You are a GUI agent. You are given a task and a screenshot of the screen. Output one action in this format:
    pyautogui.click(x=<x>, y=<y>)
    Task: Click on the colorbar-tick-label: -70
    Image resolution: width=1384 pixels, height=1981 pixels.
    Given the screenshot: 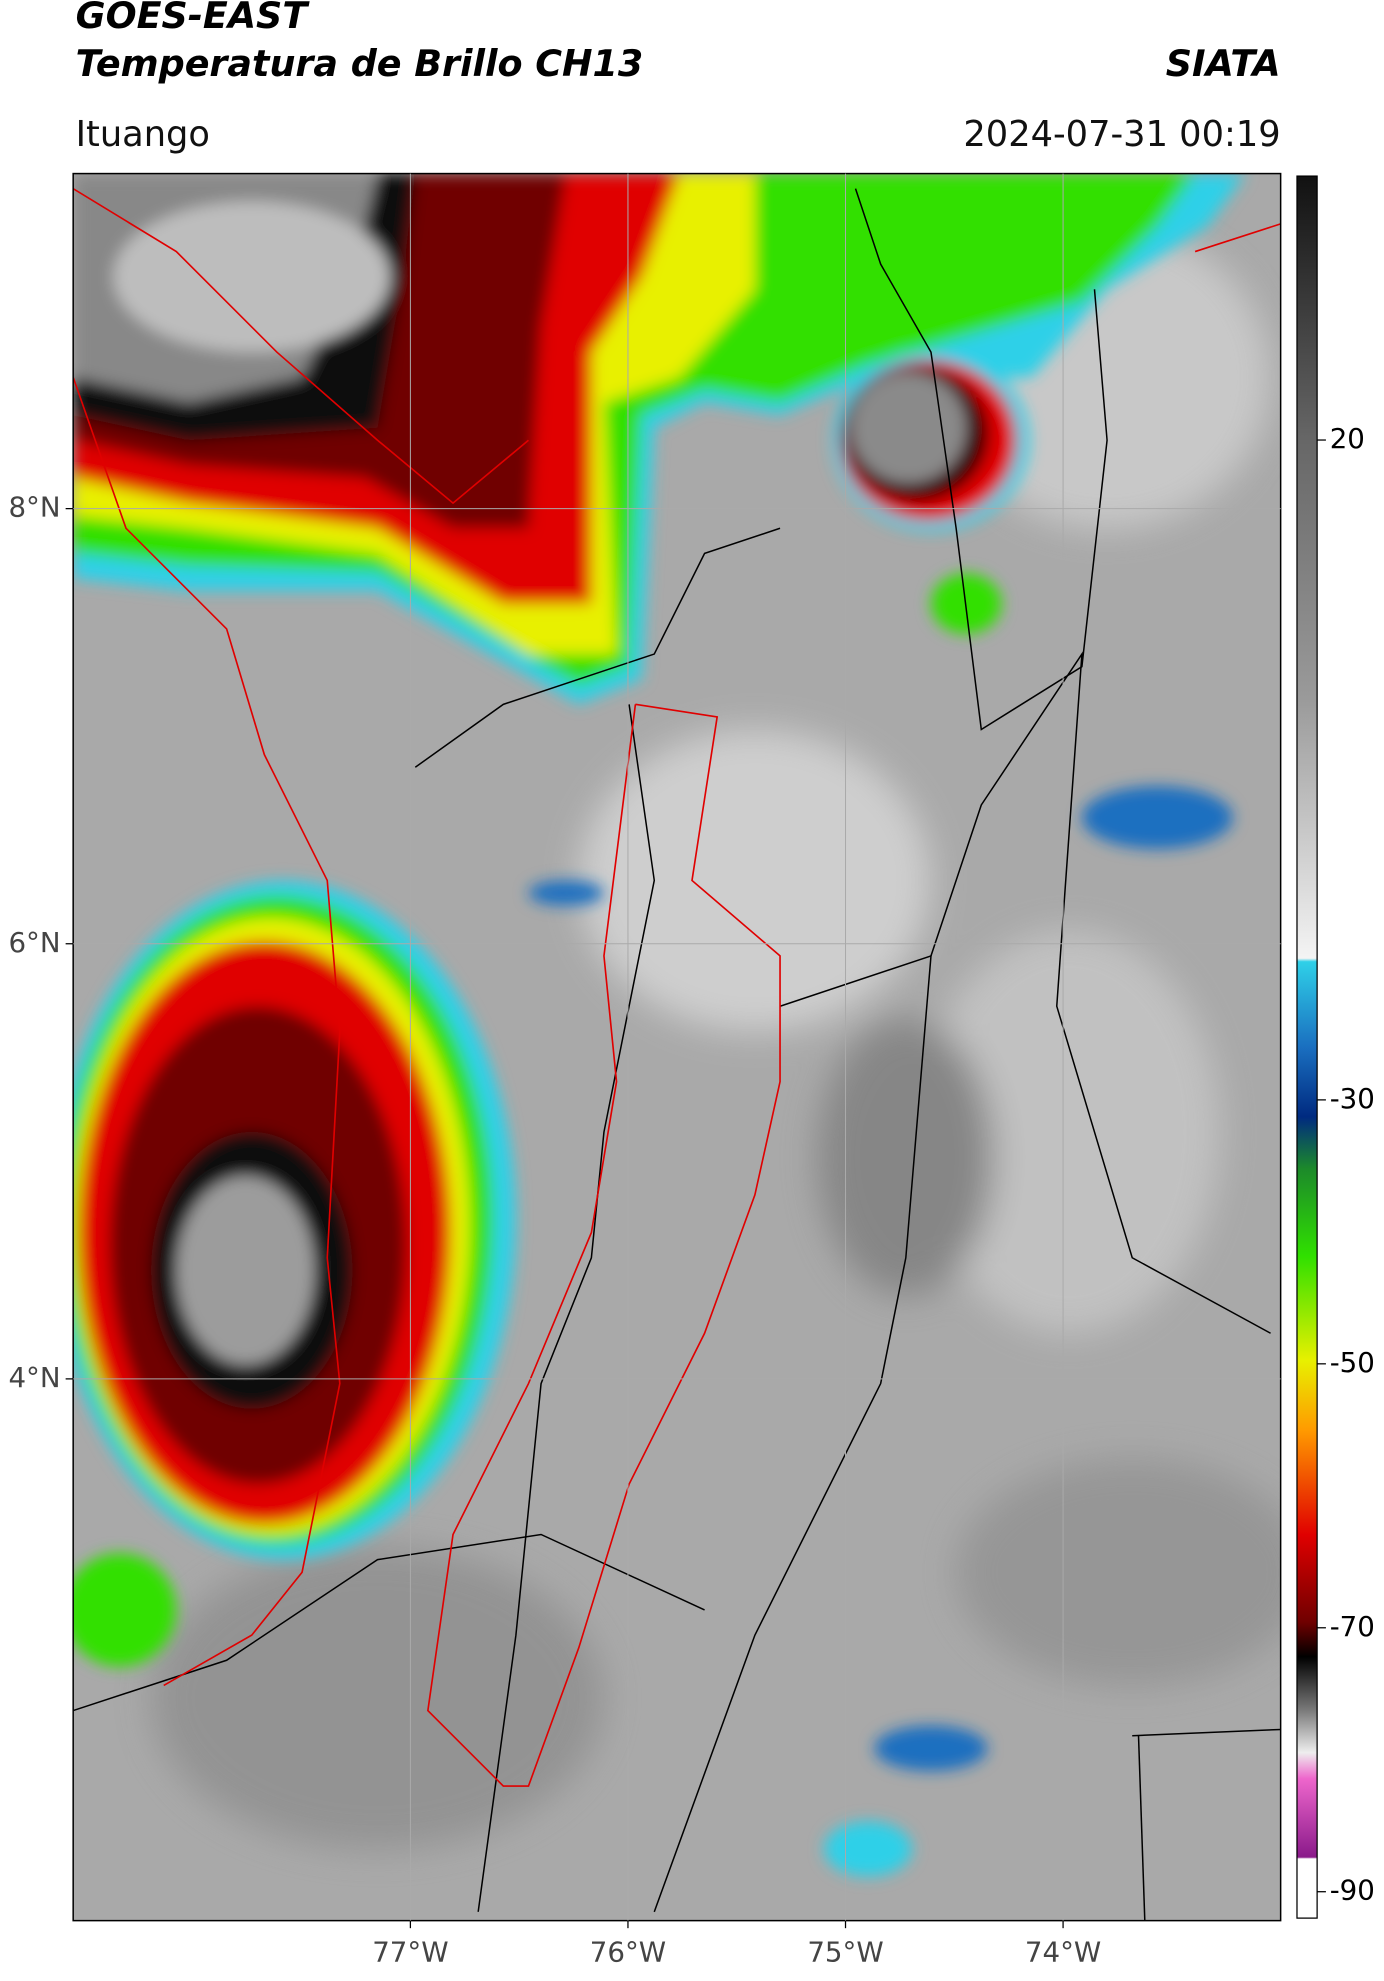 What is the action you would take?
    pyautogui.click(x=1352, y=1626)
    